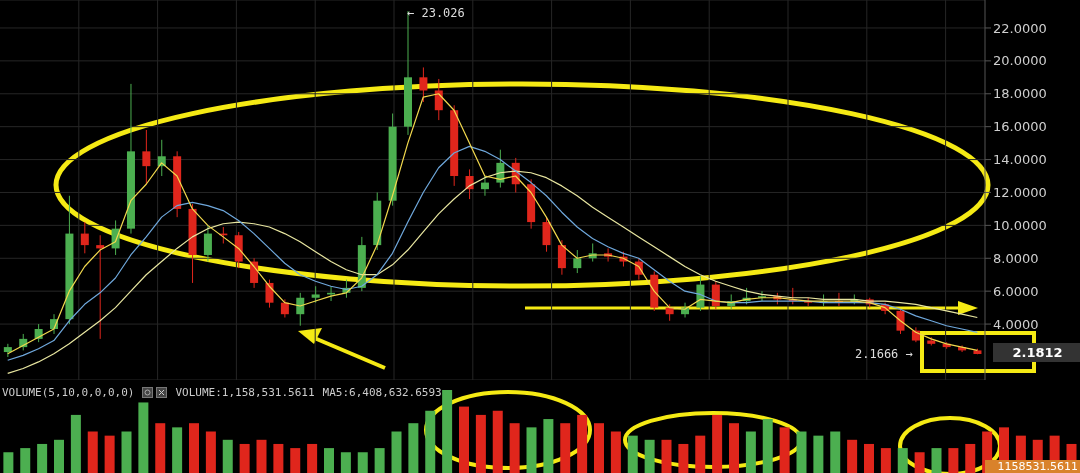  What do you see at coordinates (245, 392) in the screenshot?
I see `annotation: VOLUME:1,158,531.5611` at bounding box center [245, 392].